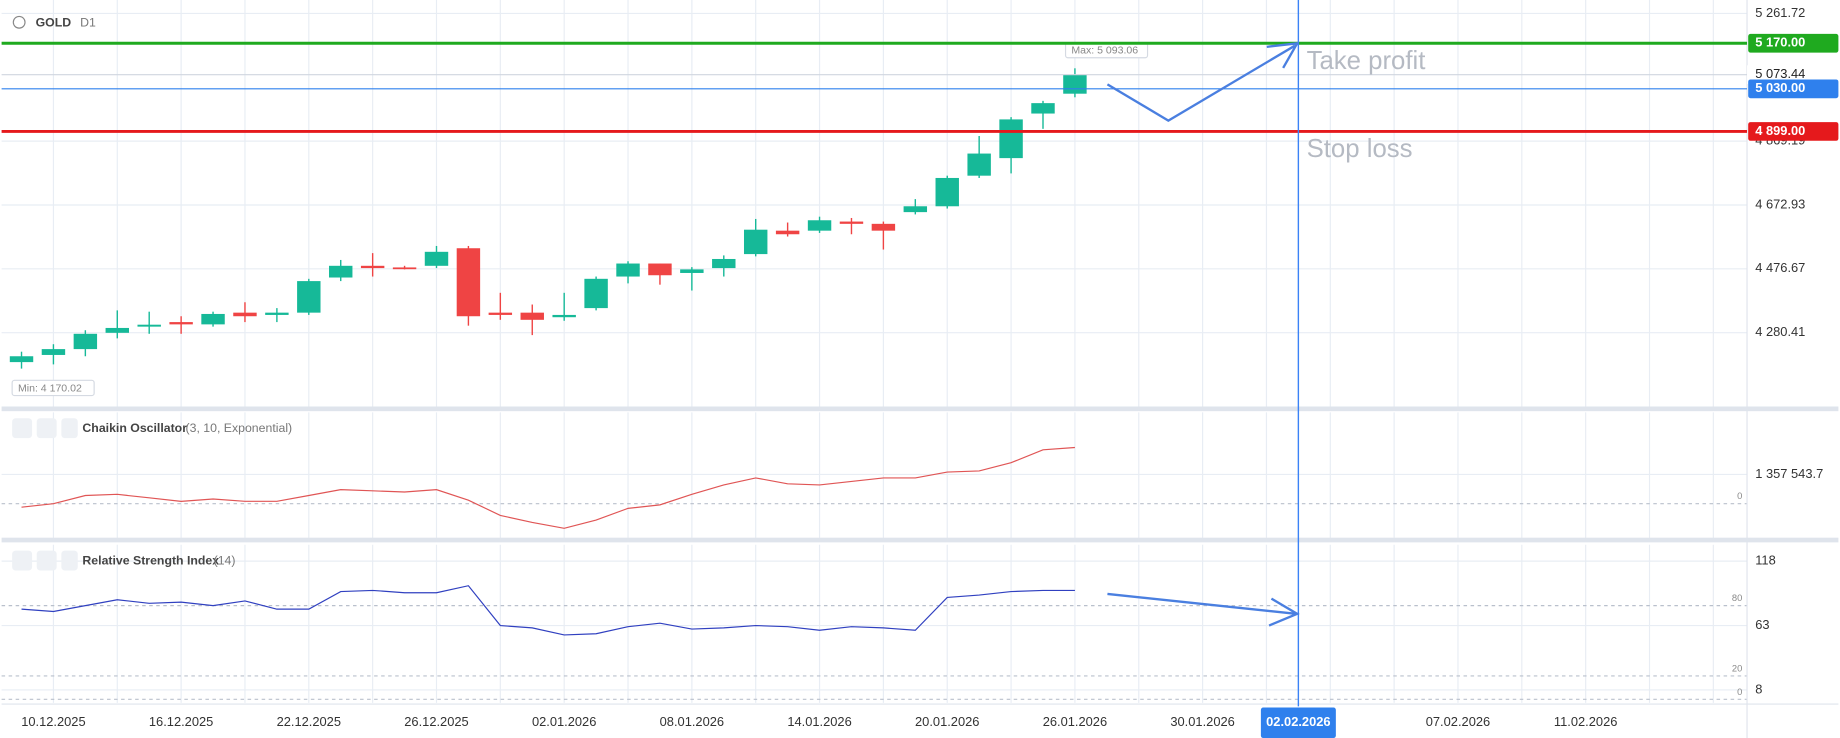  I want to click on annotation: Take profit, so click(1366, 61).